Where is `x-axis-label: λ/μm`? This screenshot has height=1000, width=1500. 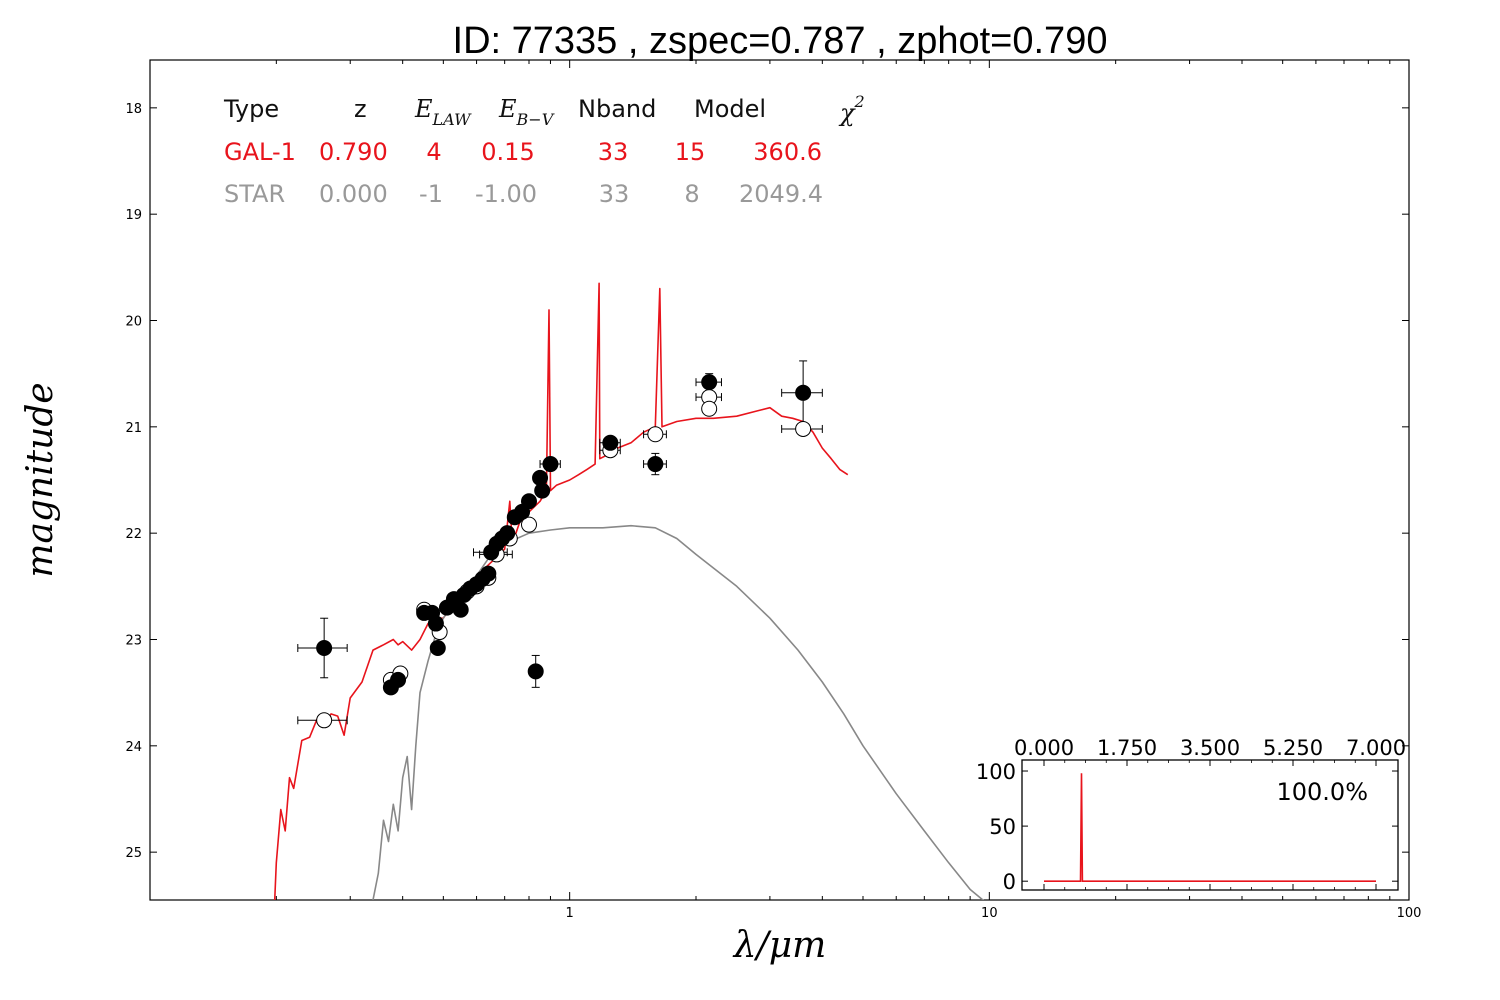
x-axis-label: λ/μm is located at coordinates (779, 945).